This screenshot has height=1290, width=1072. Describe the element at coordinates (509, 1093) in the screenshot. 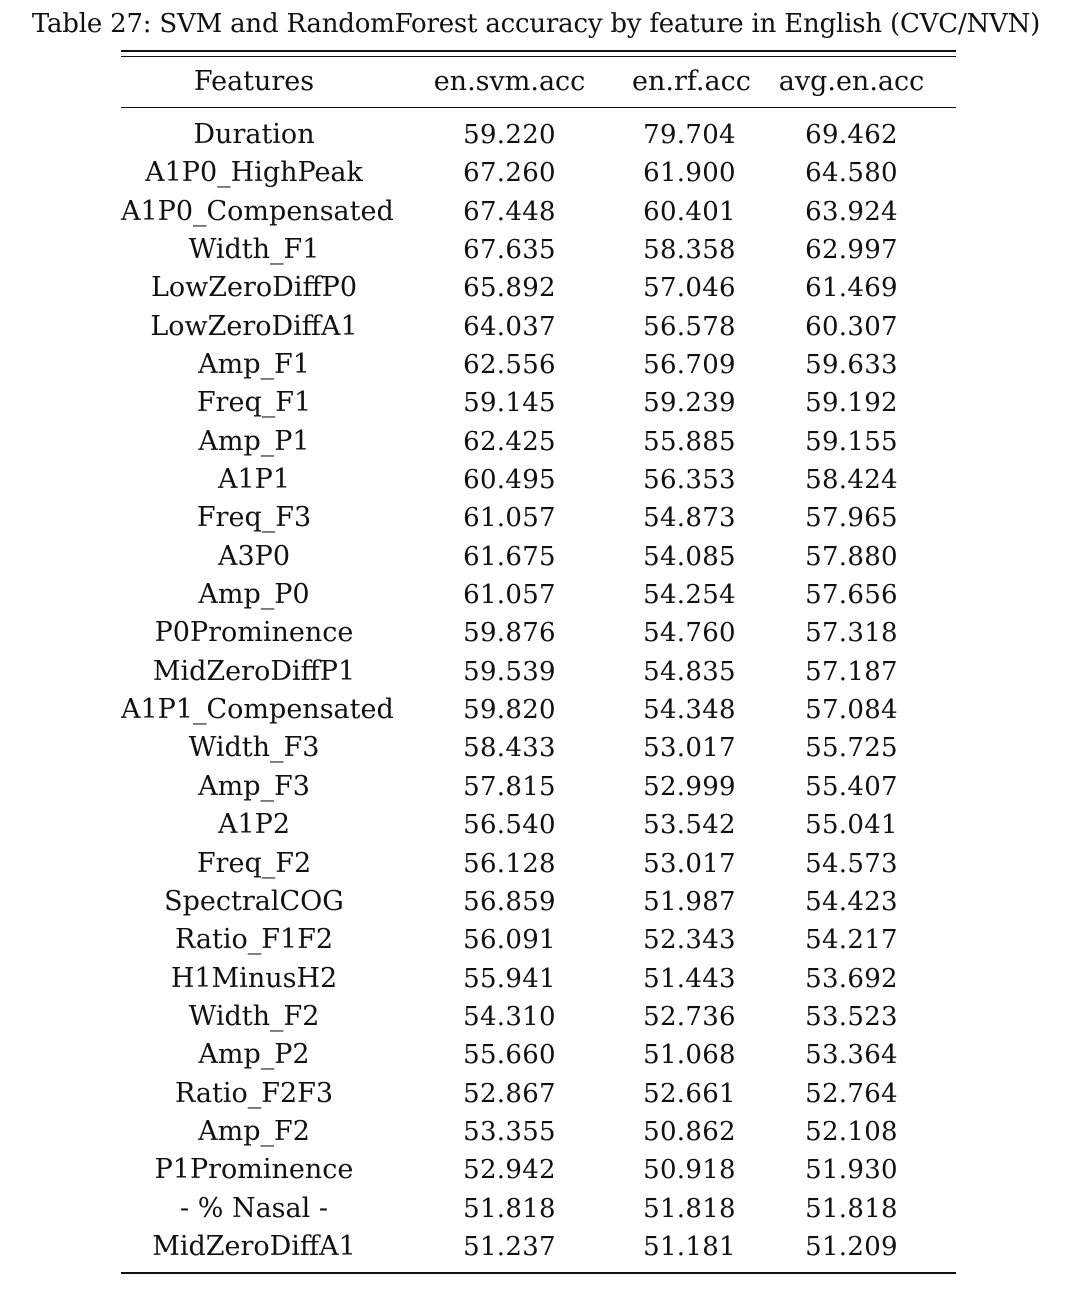

I see `svm-acc-cell: 52.867` at that location.